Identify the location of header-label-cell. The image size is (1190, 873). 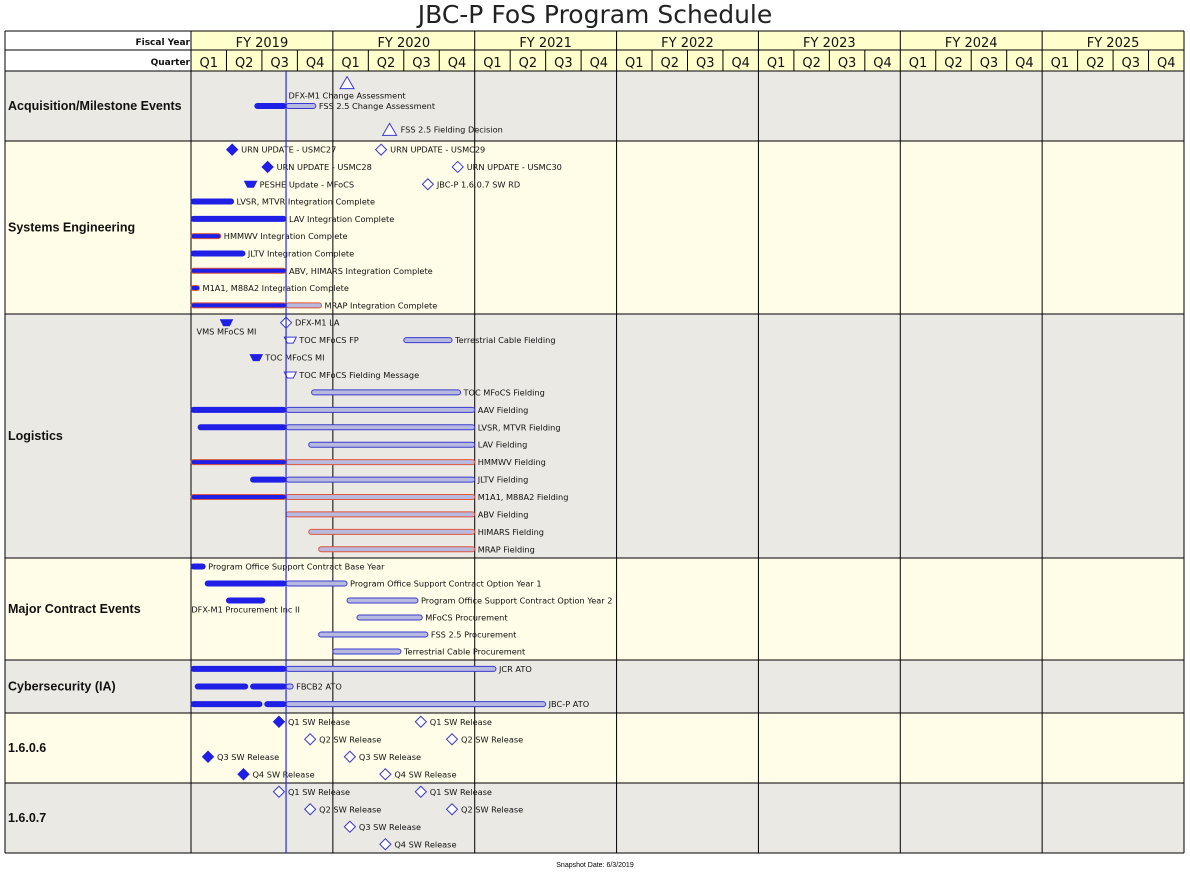
(98, 51).